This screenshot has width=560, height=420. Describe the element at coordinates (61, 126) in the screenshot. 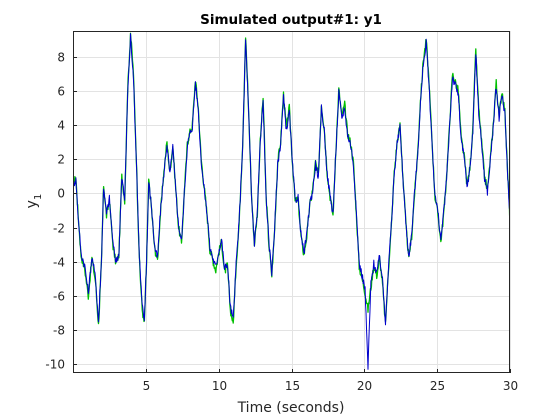

I see `y-tick-label: 4` at that location.